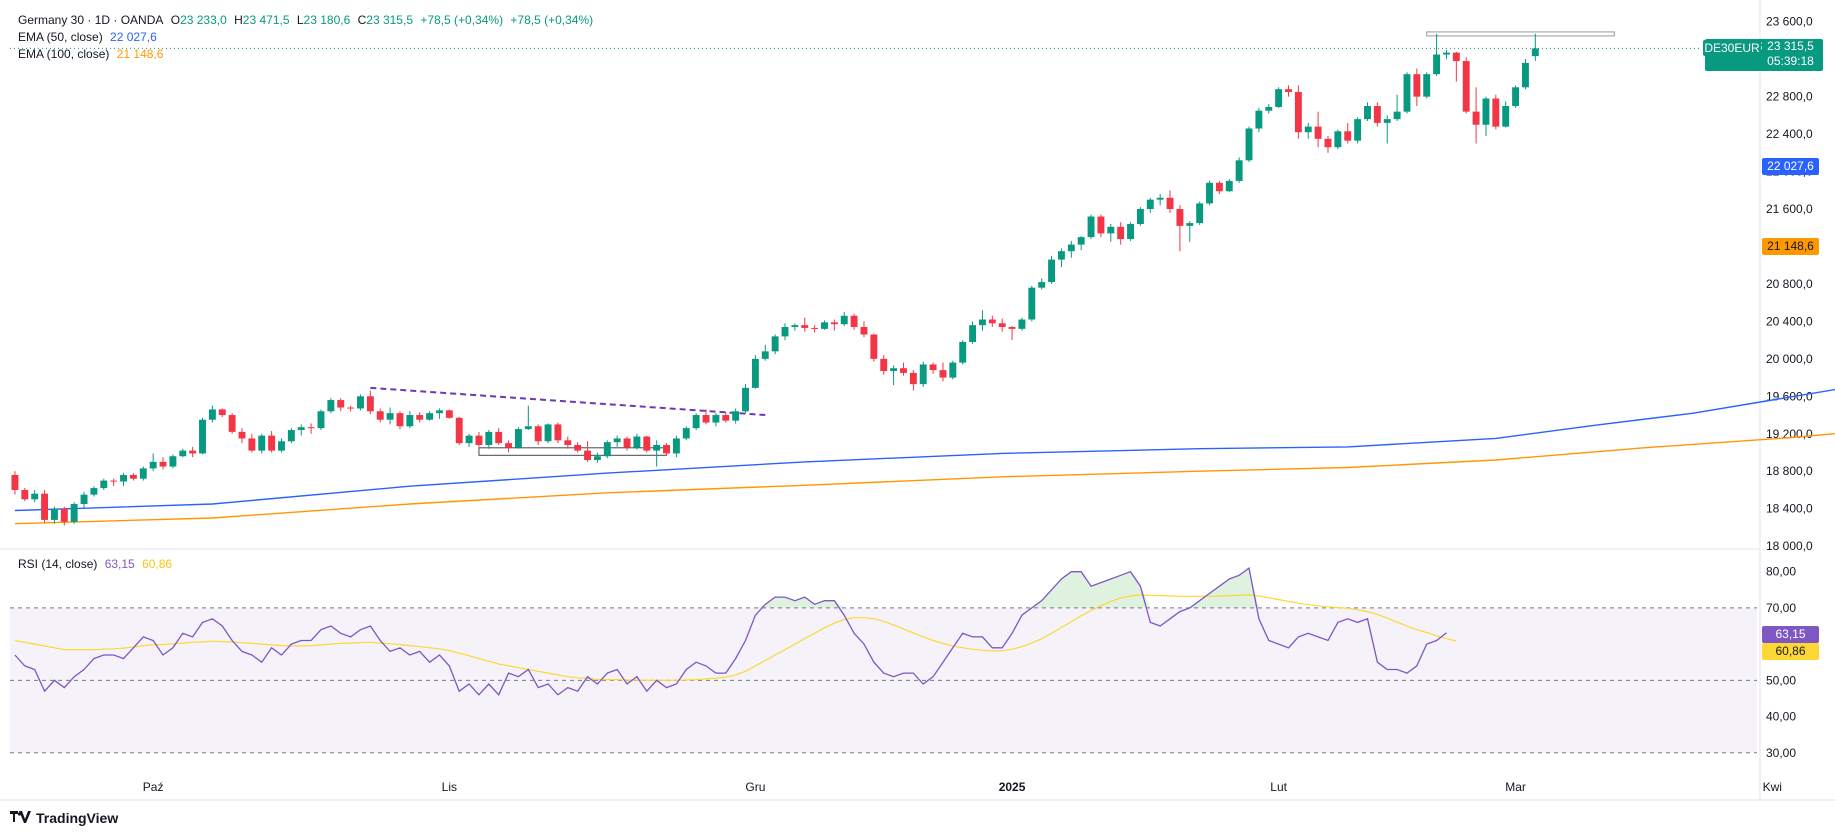  Describe the element at coordinates (60, 37) in the screenshot. I see `ema50-label: EMA (50, close)` at that location.